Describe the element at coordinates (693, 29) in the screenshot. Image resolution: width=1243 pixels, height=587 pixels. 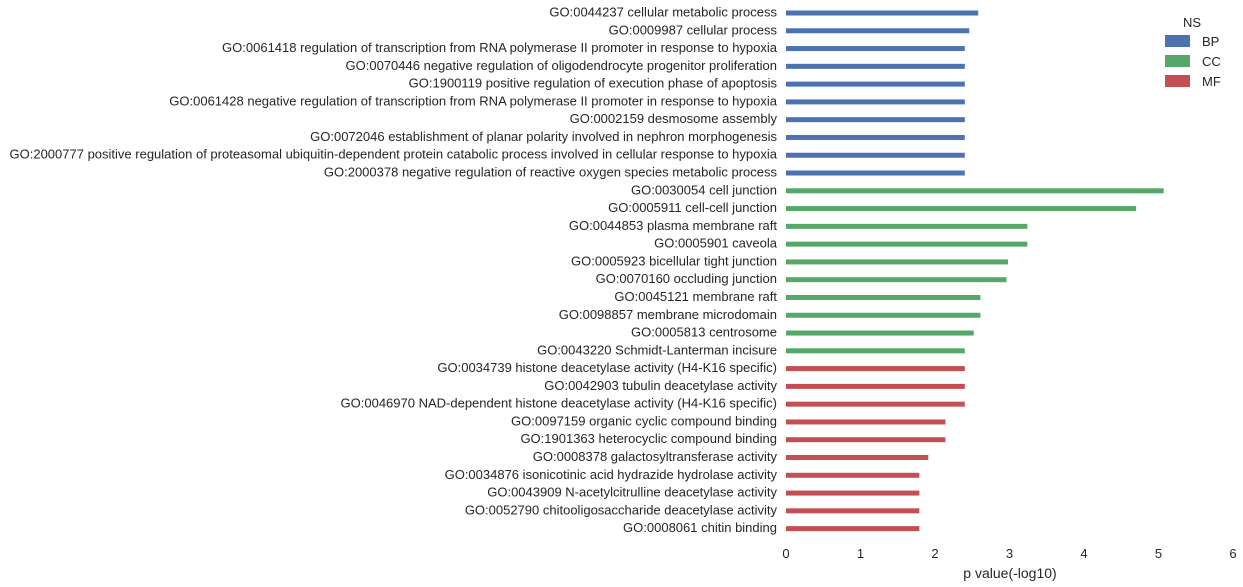
I see `category-label: GO:0009987 cellular process` at that location.